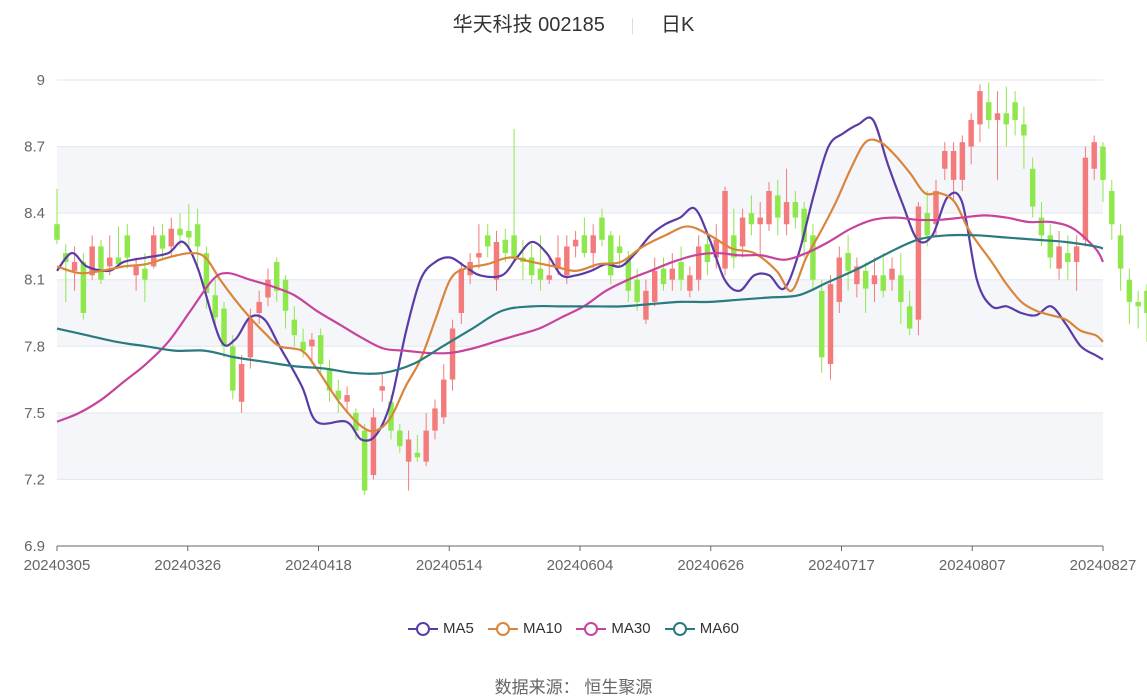  I want to click on title-separator, so click(633, 25).